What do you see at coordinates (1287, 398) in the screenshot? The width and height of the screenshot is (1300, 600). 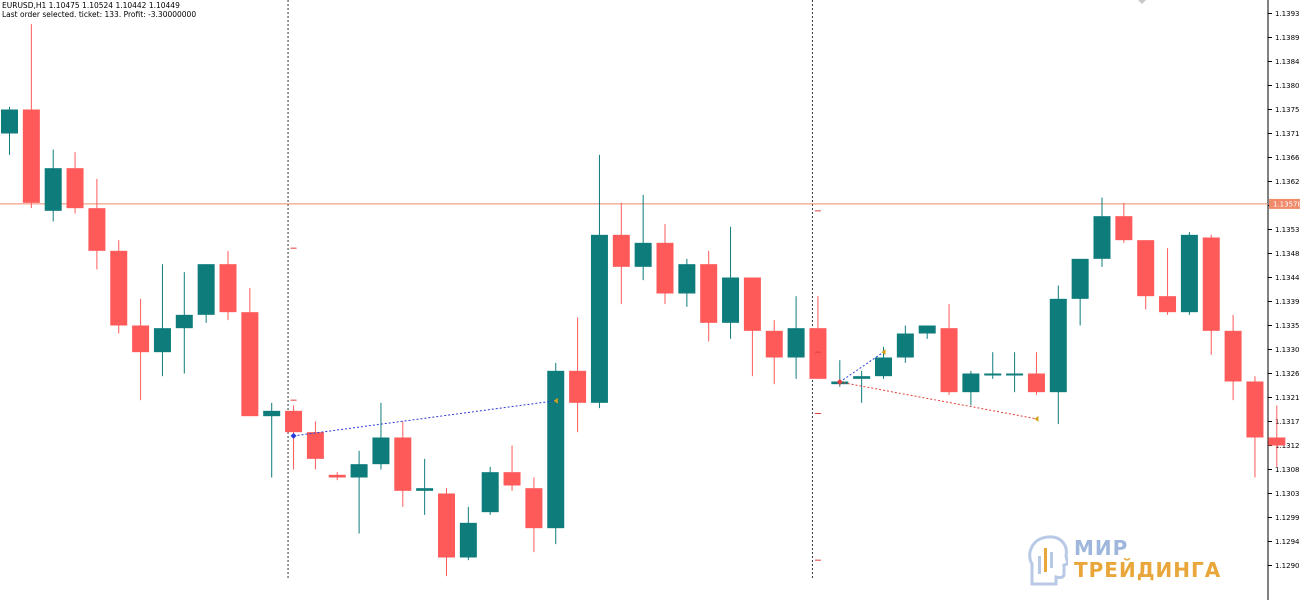 I see `price-tick-label: 1.13215` at bounding box center [1287, 398].